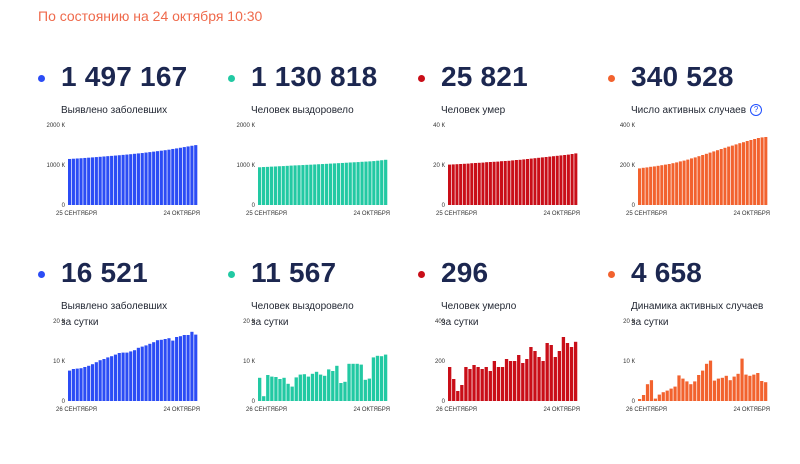 This screenshot has height=464, width=800. What do you see at coordinates (114, 315) in the screenshot?
I see `stat-label: Выявлено заболевших за сутки` at bounding box center [114, 315].